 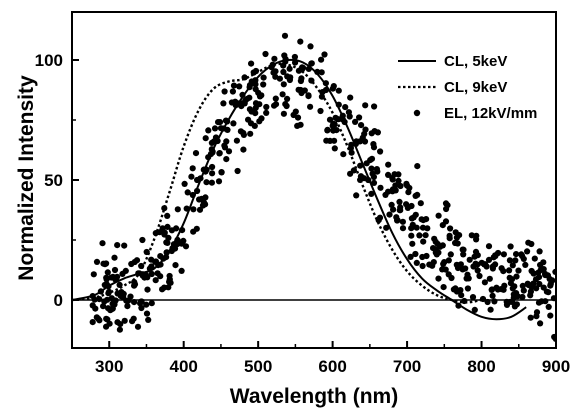 What do you see at coordinates (184, 366) in the screenshot?
I see `x-tick-label: 400` at bounding box center [184, 366].